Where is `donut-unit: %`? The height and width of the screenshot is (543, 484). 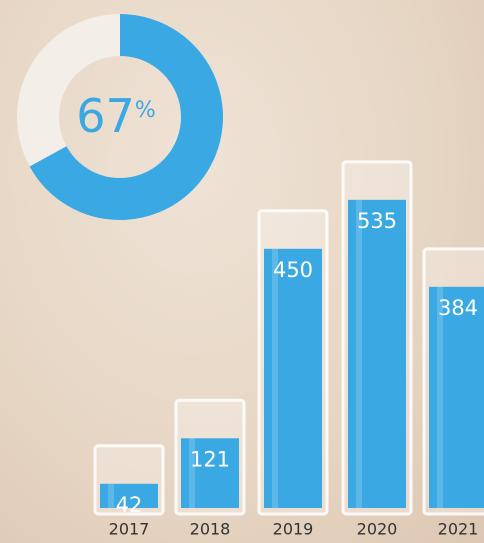 donut-unit: % is located at coordinates (145, 110).